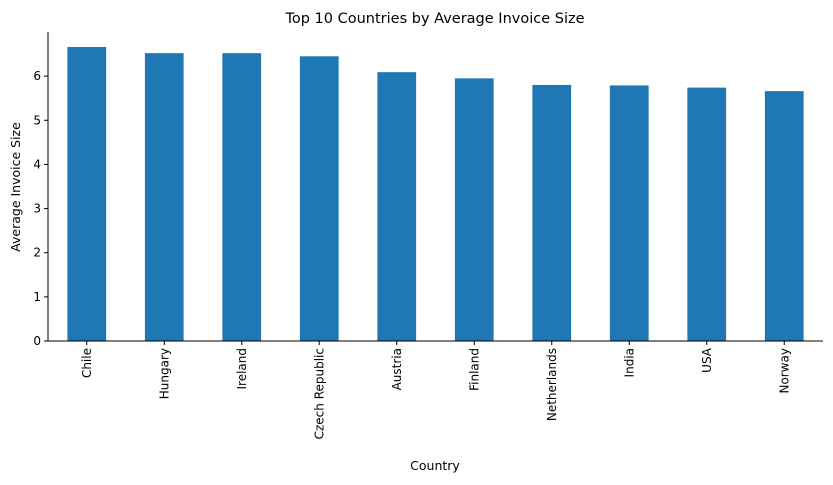  I want to click on x-axis-label: Country, so click(435, 465).